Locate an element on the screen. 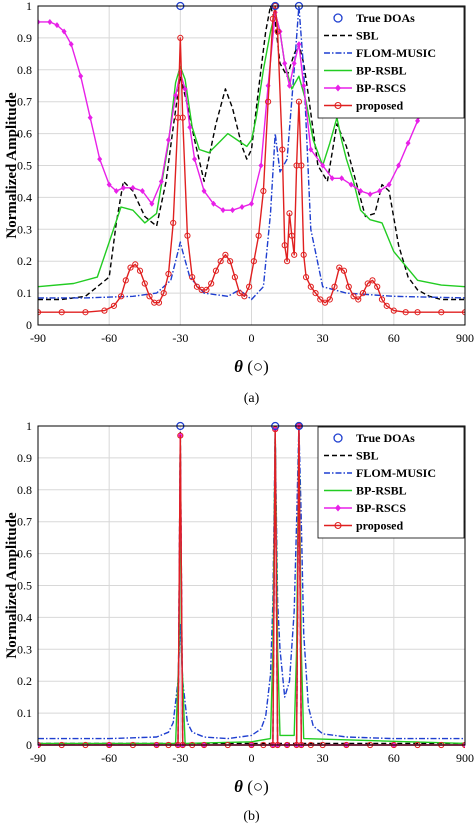 The height and width of the screenshot is (828, 474). legend-entry: True DOAs is located at coordinates (385, 18).